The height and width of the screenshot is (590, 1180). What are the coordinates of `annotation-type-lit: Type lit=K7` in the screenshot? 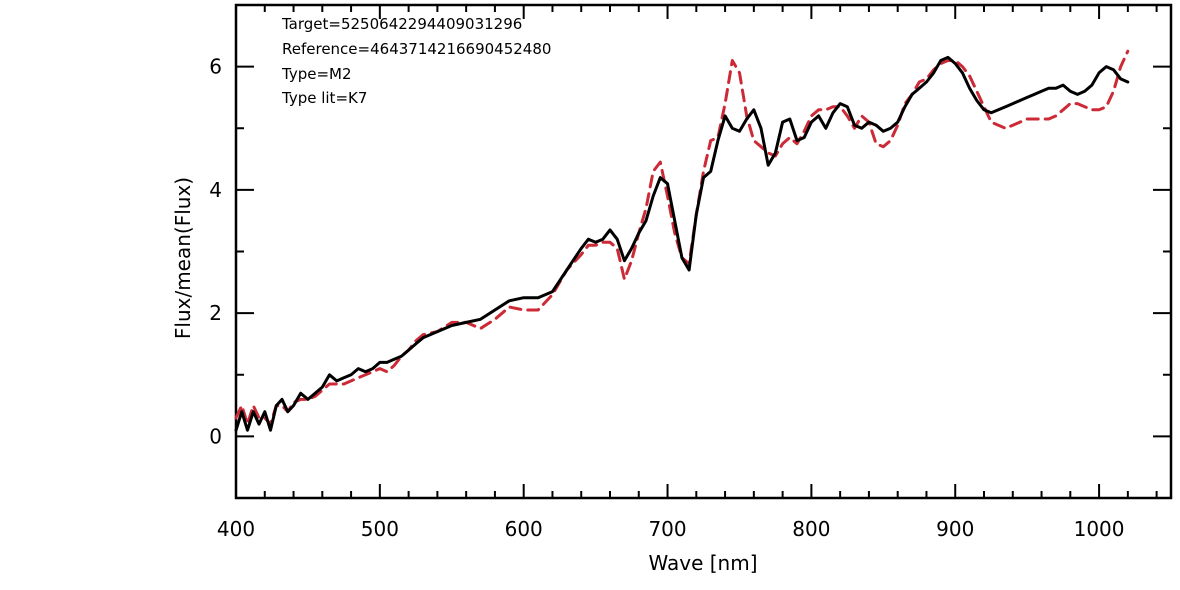 It's located at (324, 98).